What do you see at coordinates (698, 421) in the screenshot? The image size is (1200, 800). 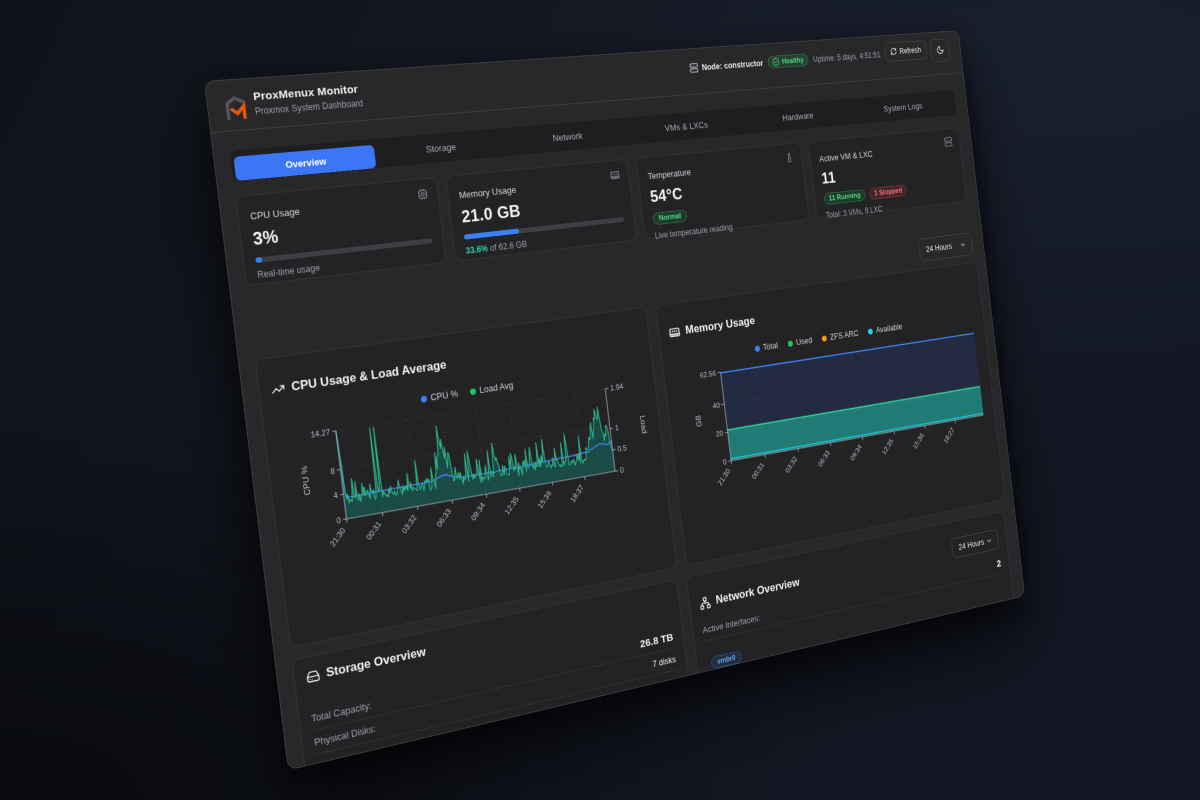 I see `svg-text: GB` at bounding box center [698, 421].